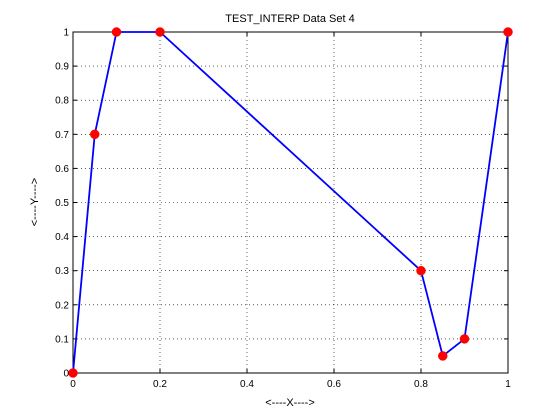 The width and height of the screenshot is (560, 420). Describe the element at coordinates (62, 135) in the screenshot. I see `y-tick-label: 0.7` at that location.